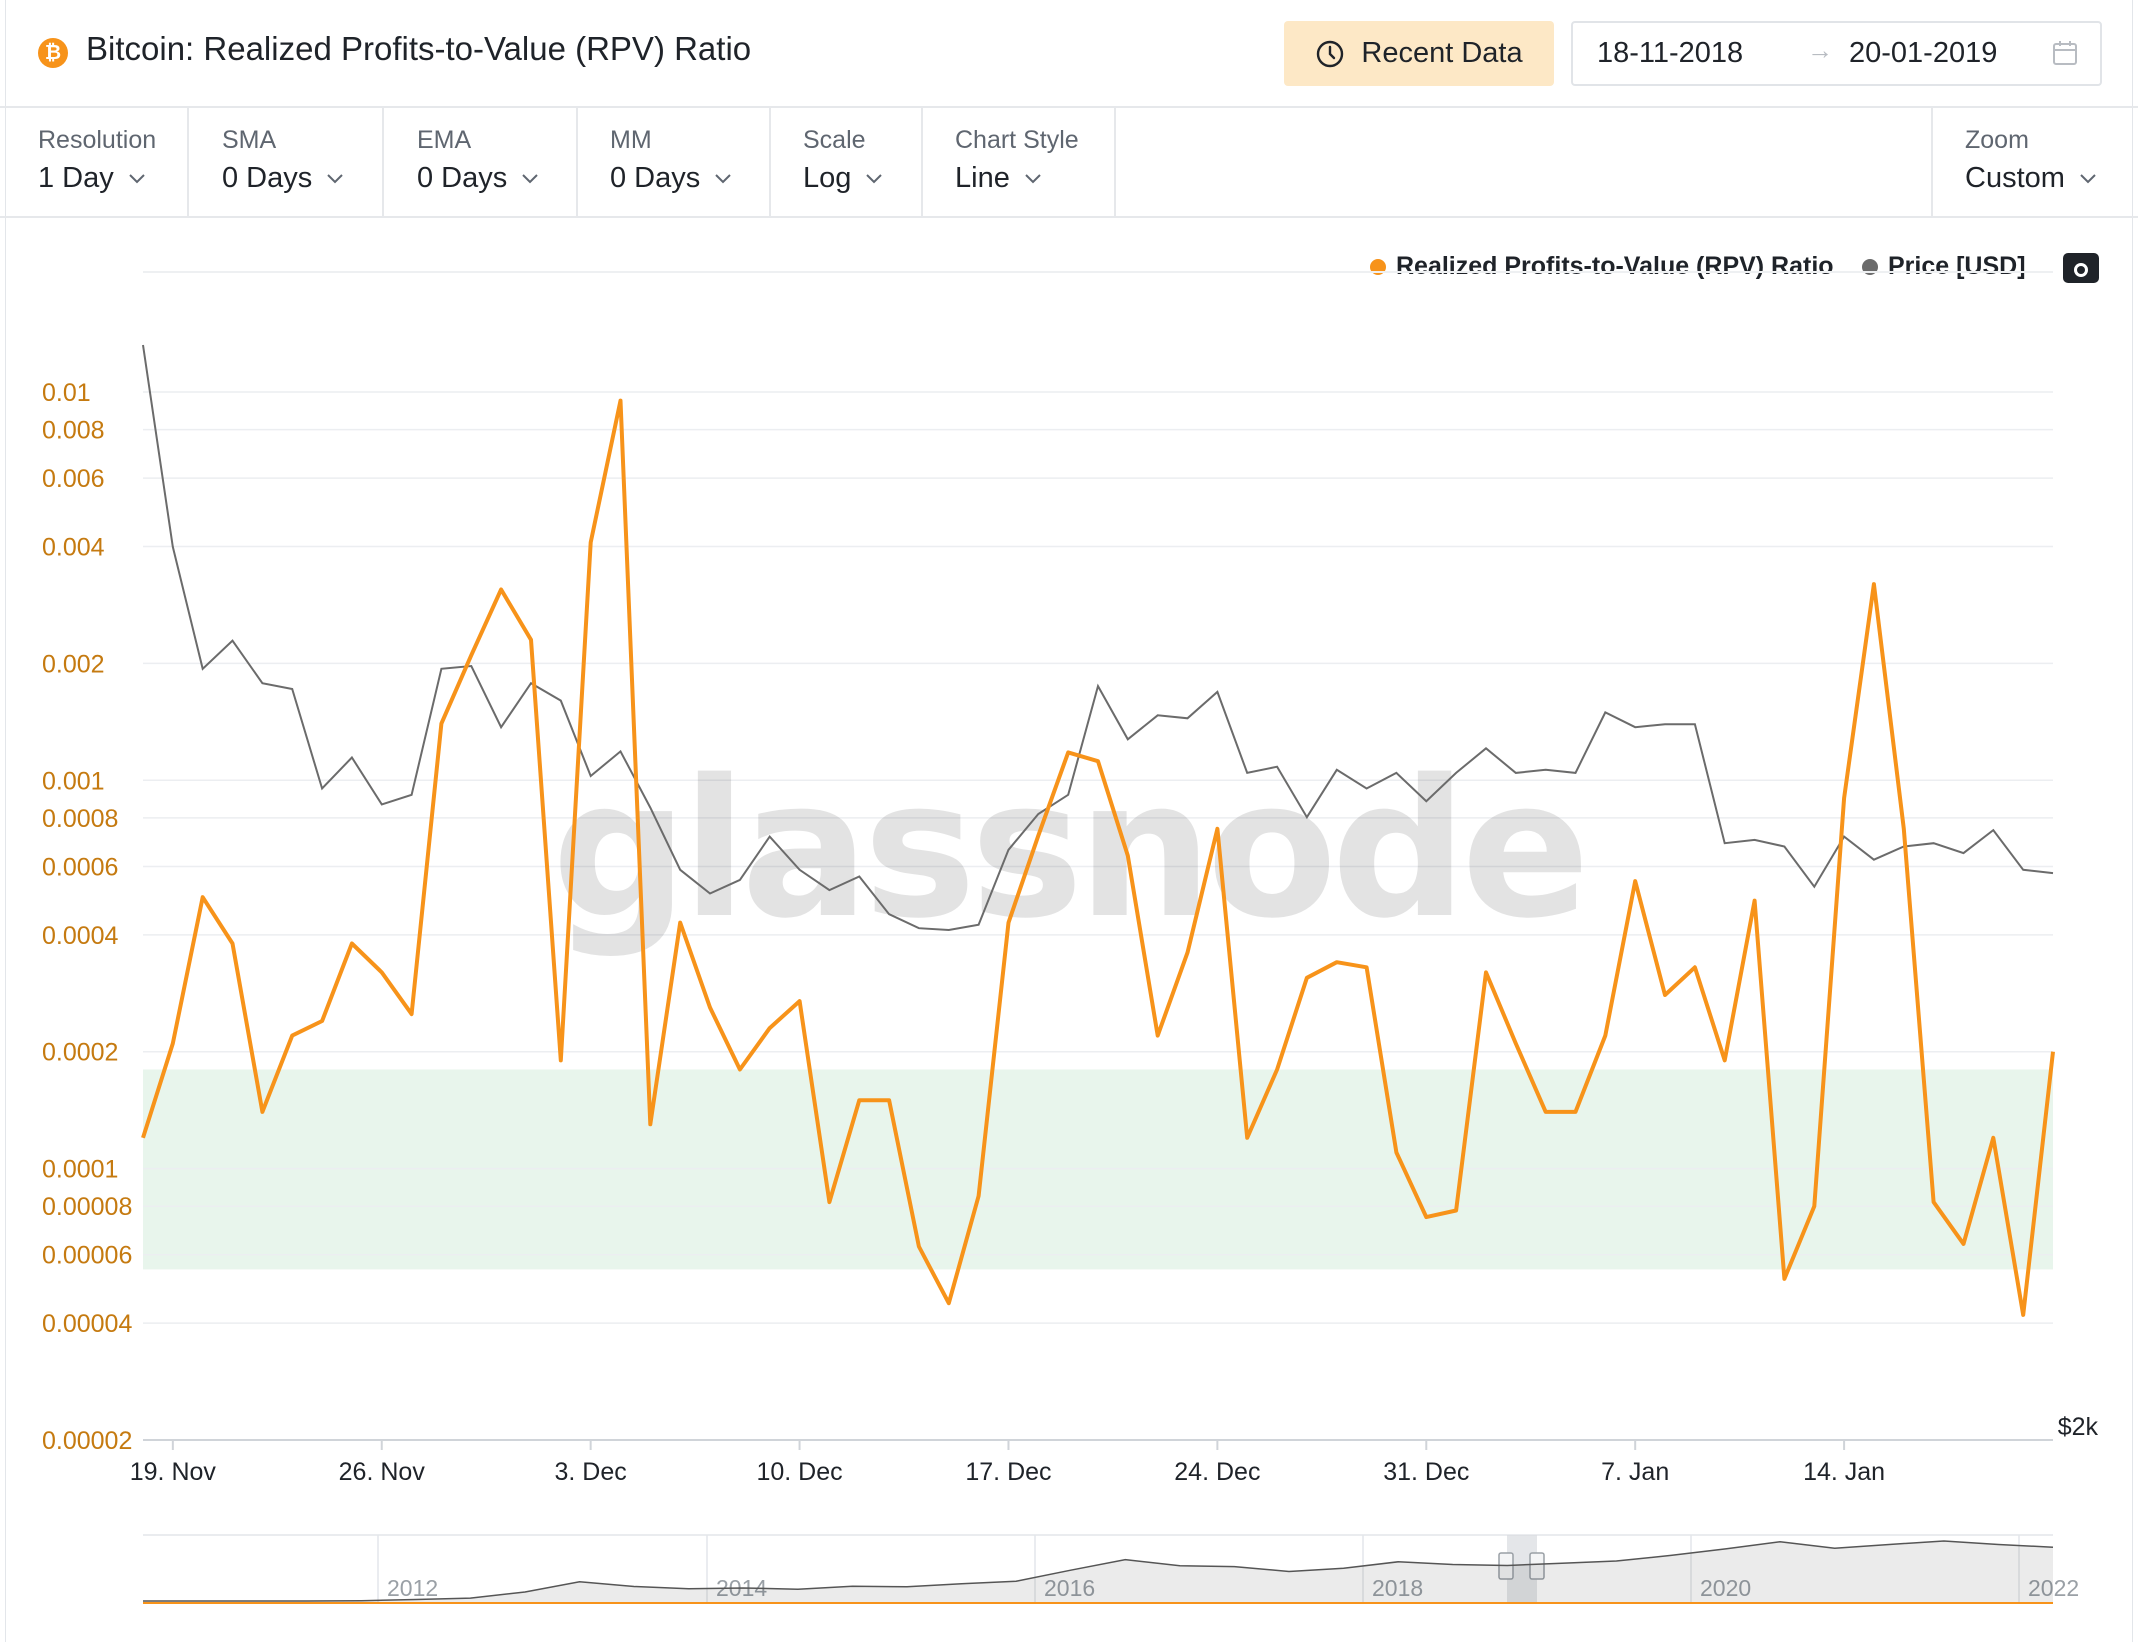 This screenshot has height=1642, width=2138. Describe the element at coordinates (1844, 1472) in the screenshot. I see `x-tick-label: 14. Jan` at that location.